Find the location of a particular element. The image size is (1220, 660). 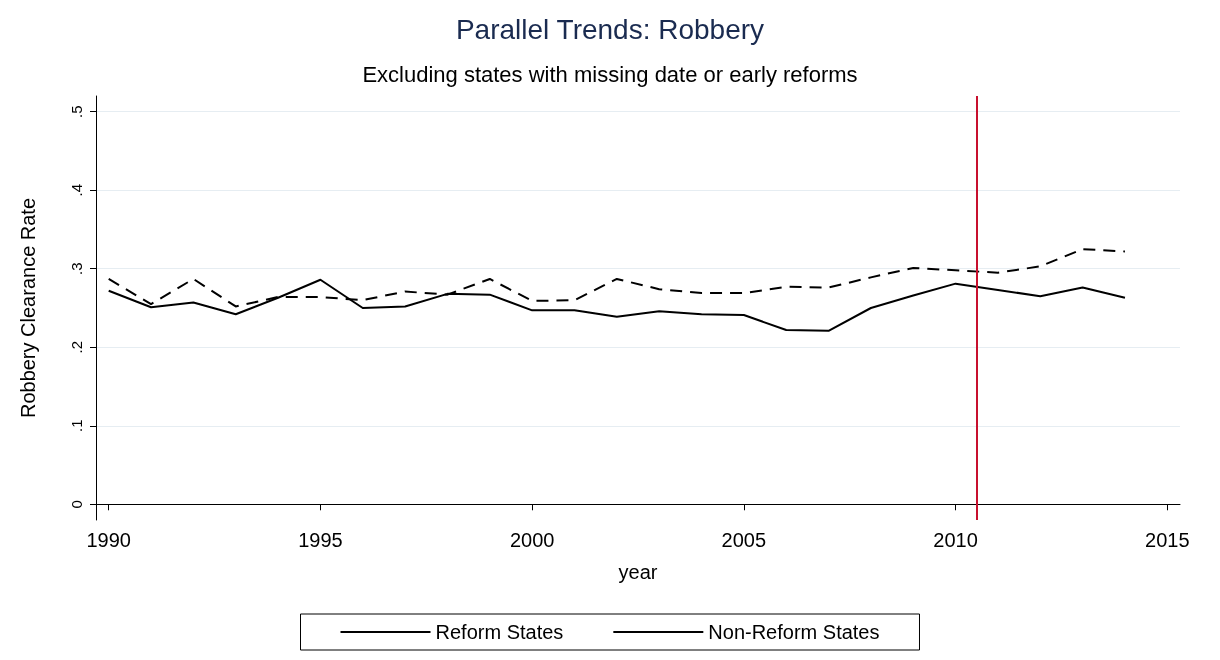

x-tick-label: 2000 is located at coordinates (532, 540).